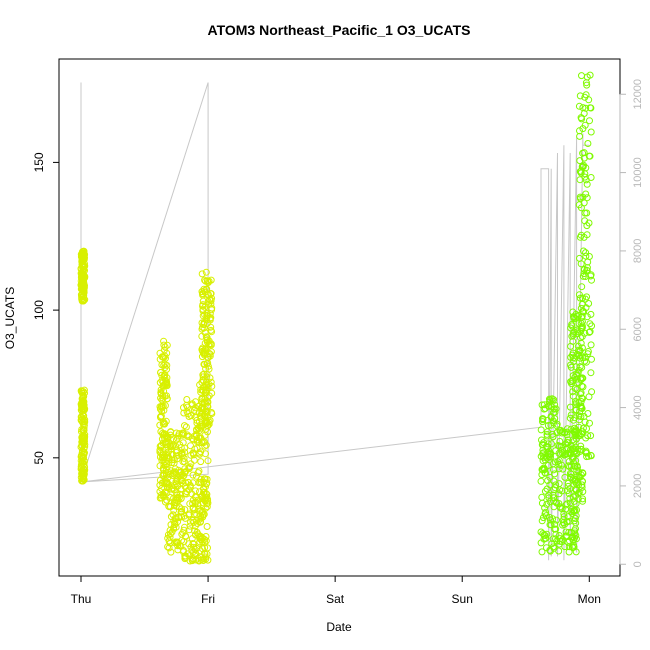 This screenshot has width=650, height=650. I want to click on y2-tick-label: 4000, so click(638, 407).